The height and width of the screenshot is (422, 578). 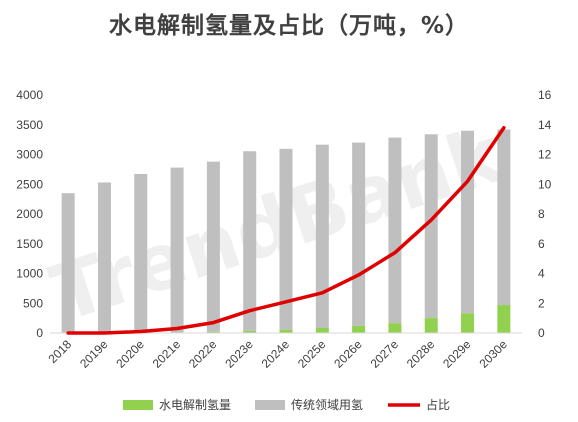 I want to click on left-y-tick: 2500, so click(x=29, y=184).